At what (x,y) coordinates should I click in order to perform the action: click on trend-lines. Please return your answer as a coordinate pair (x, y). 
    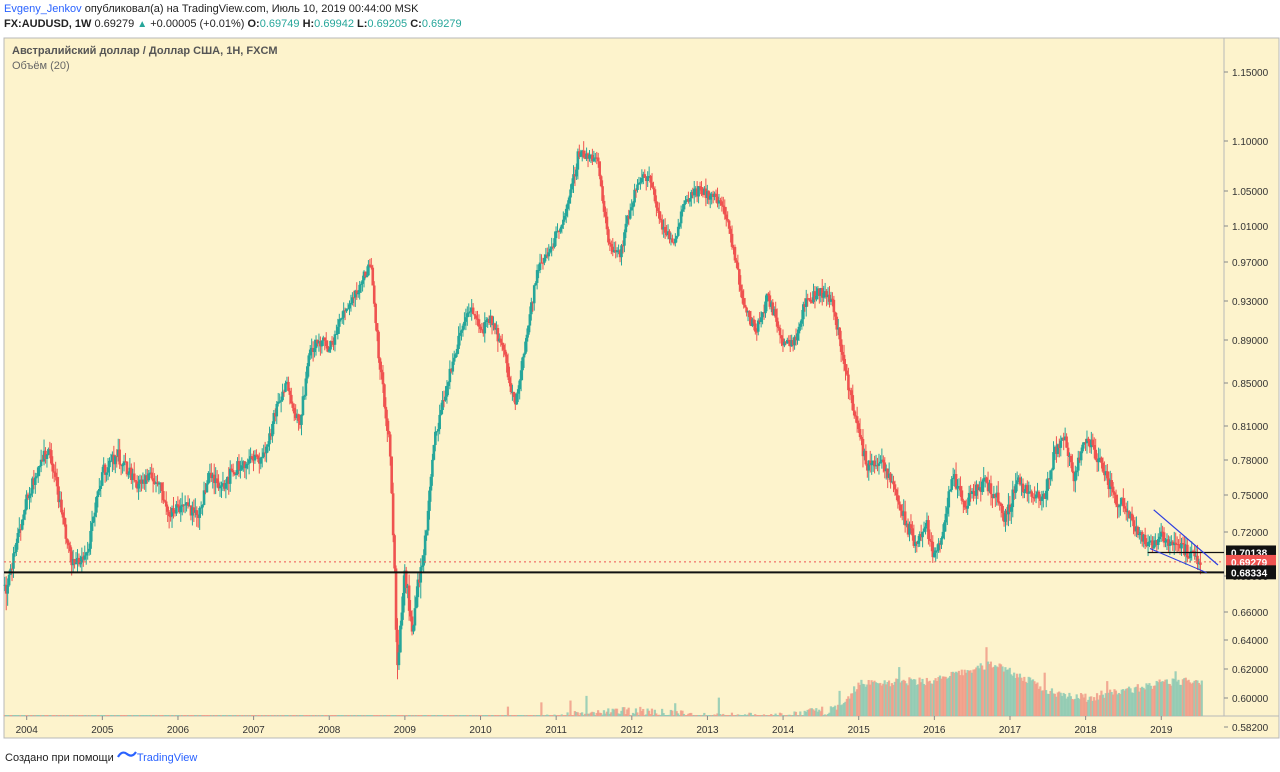
    Looking at the image, I should click on (614, 541).